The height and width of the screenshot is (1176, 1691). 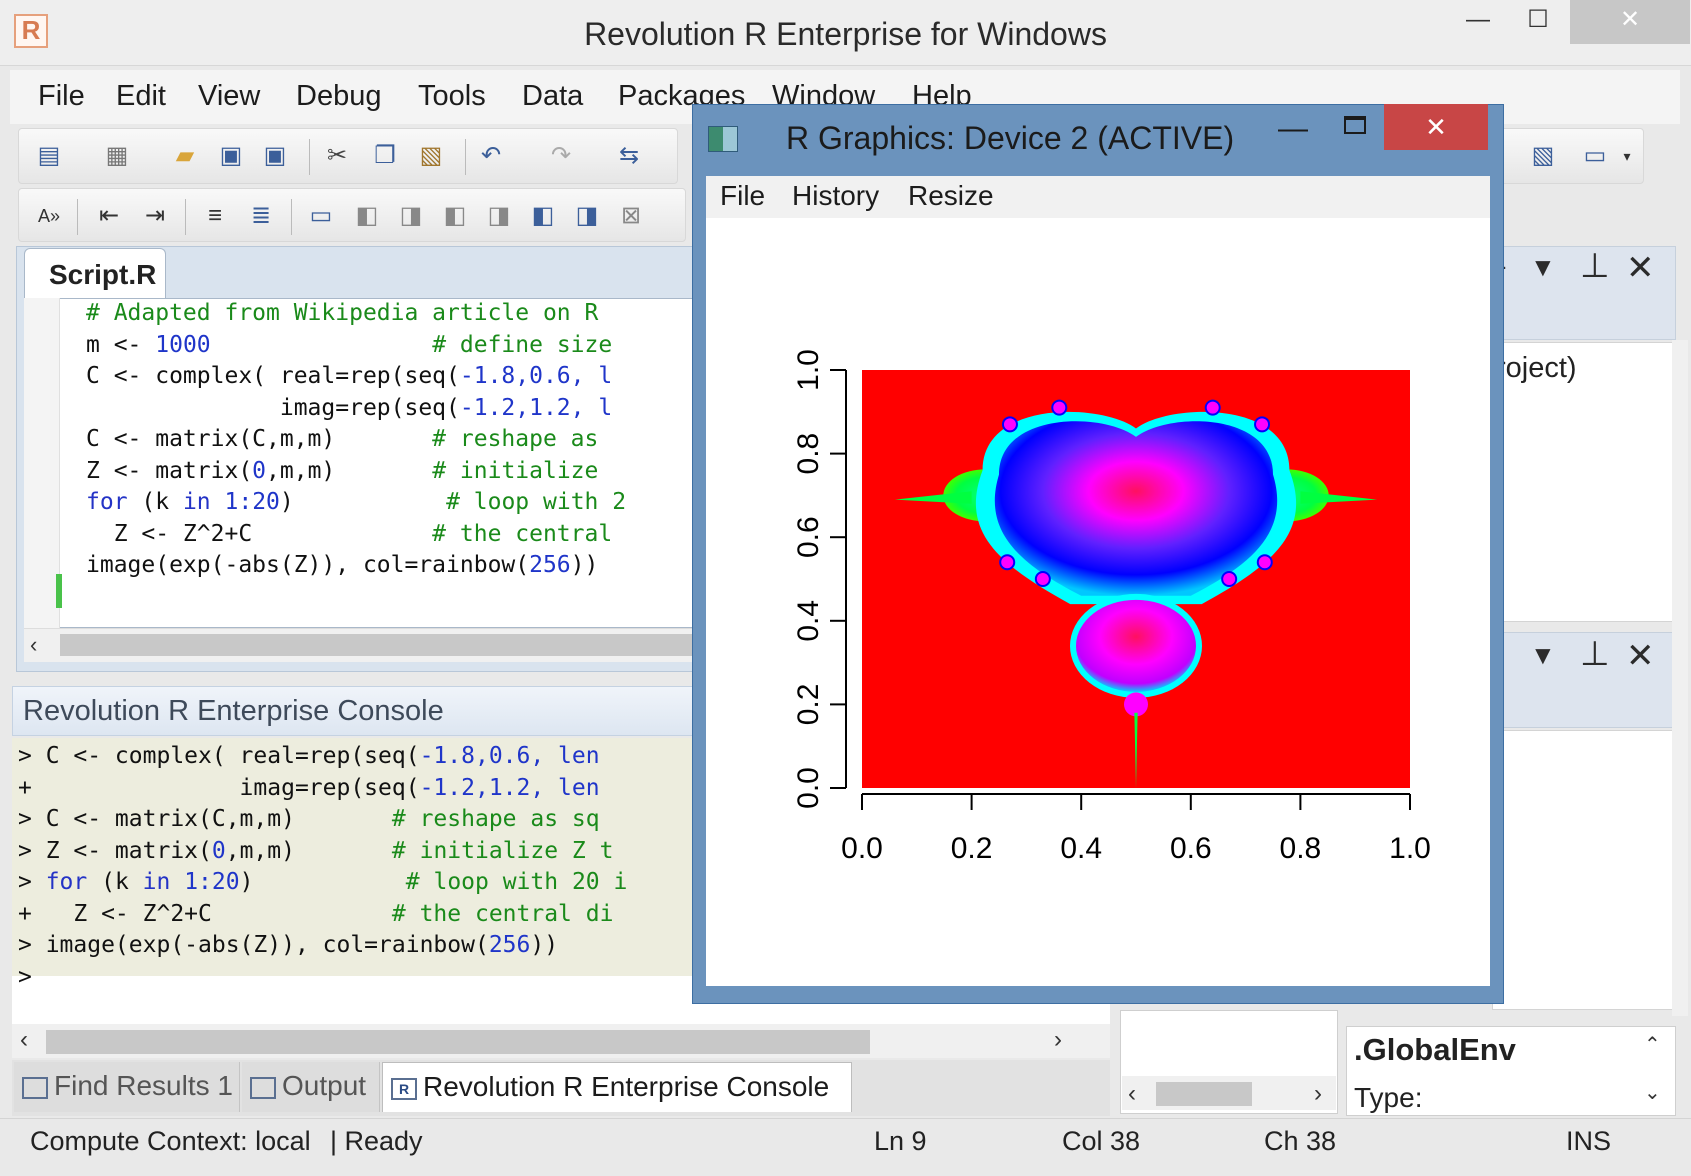 I want to click on save-all-icon: ▣, so click(x=275, y=155).